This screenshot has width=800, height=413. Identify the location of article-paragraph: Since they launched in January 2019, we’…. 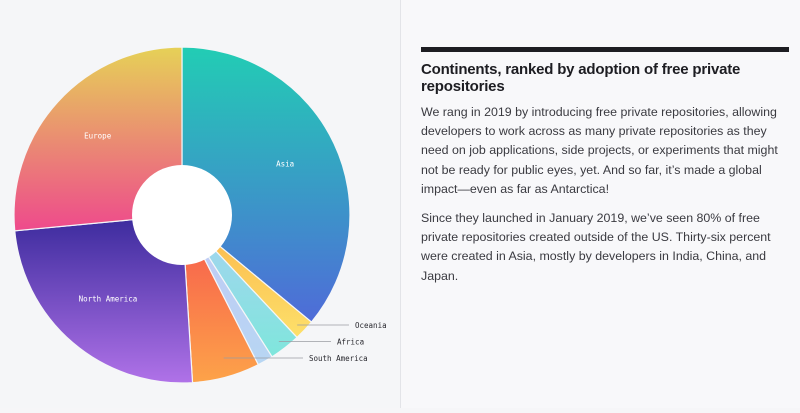
(596, 247).